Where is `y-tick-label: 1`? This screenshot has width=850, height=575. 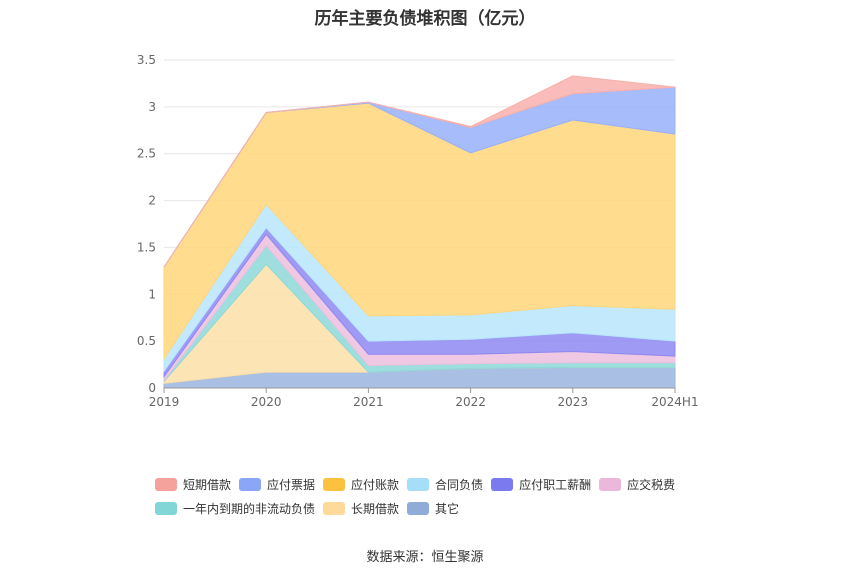 y-tick-label: 1 is located at coordinates (152, 294).